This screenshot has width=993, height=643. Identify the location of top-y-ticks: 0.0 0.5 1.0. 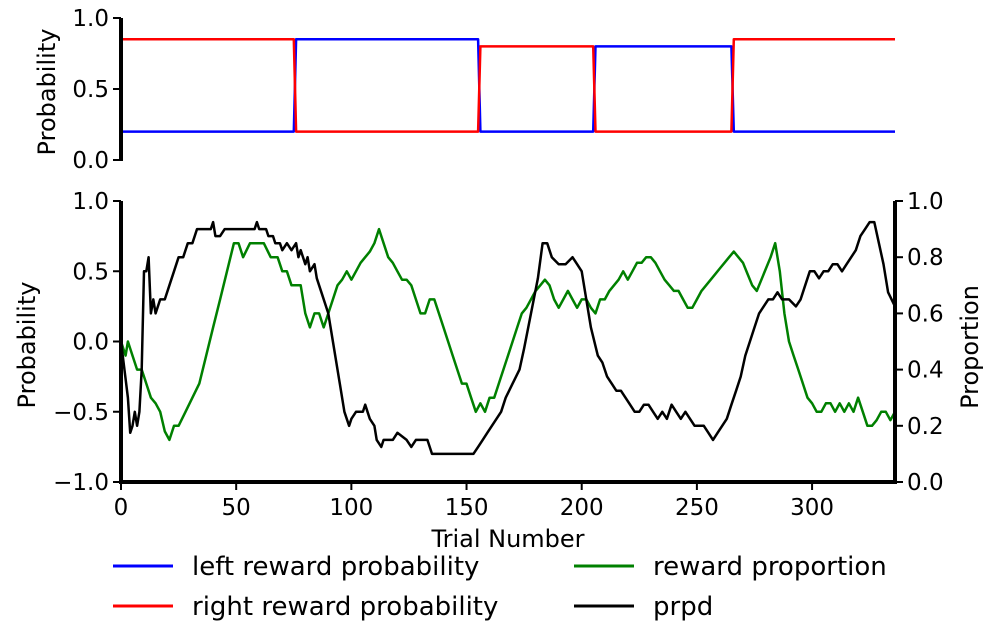
(96, 90).